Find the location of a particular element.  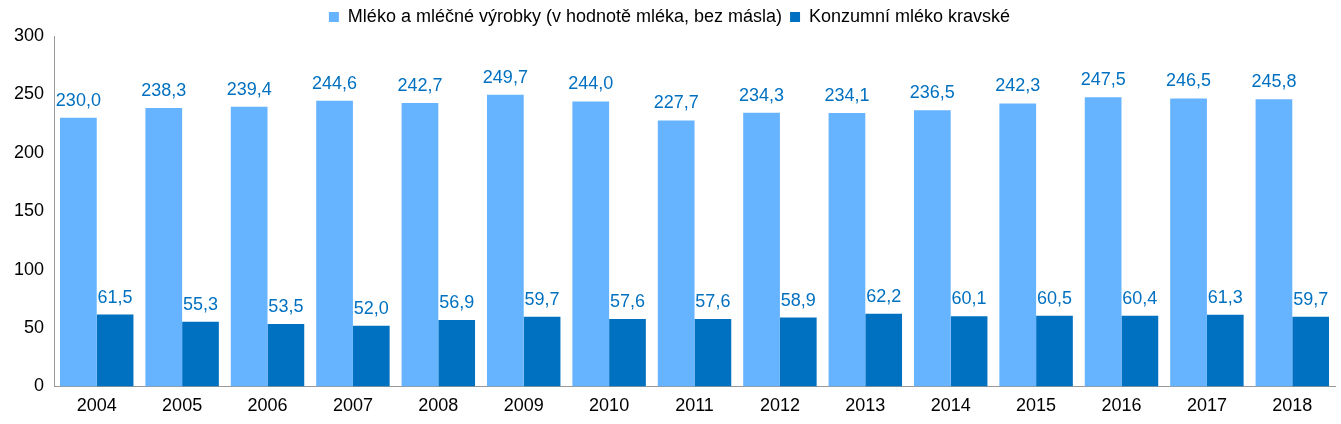

x-tick-label: 2012 is located at coordinates (779, 405).